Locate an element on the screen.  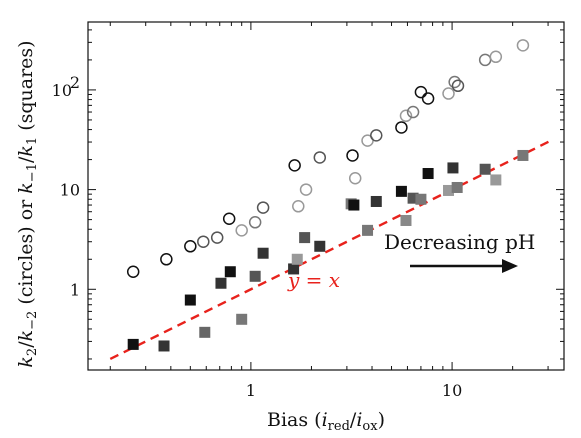
x-axis-title: Bias (ired/iox) is located at coordinates (326, 421).